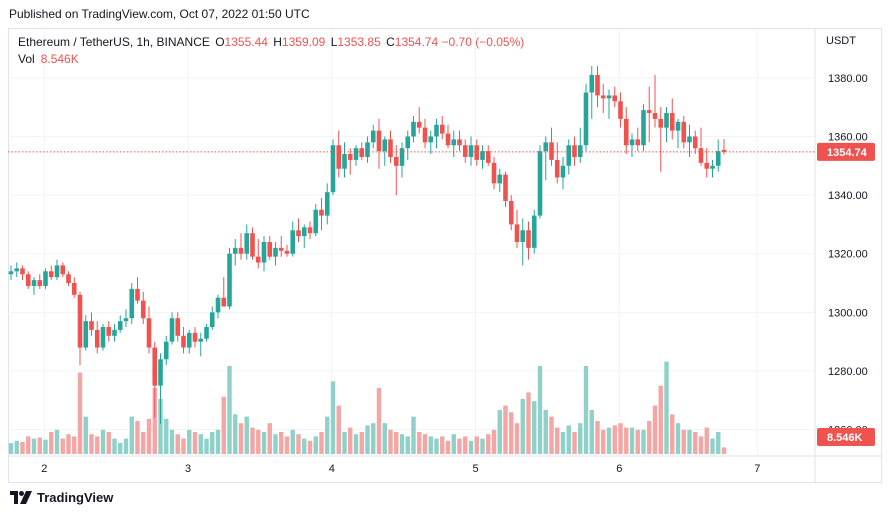 The height and width of the screenshot is (517, 891). Describe the element at coordinates (44, 469) in the screenshot. I see `x-tick-label: 2` at that location.